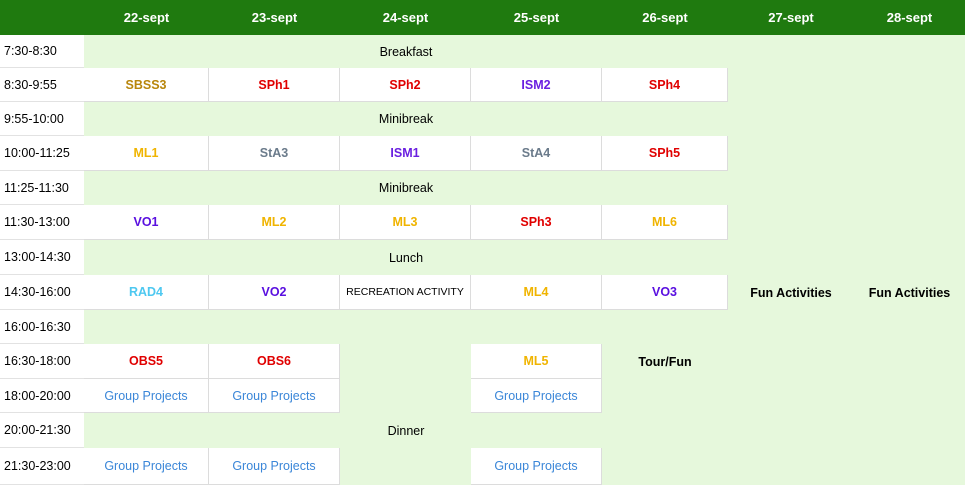 The image size is (965, 485). I want to click on session-cell: ML5, so click(536, 361).